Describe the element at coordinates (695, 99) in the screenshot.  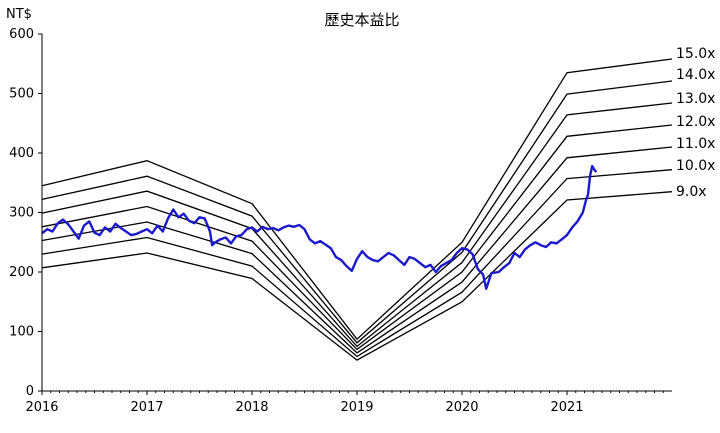
I see `pe-band-label: 13.0x` at that location.